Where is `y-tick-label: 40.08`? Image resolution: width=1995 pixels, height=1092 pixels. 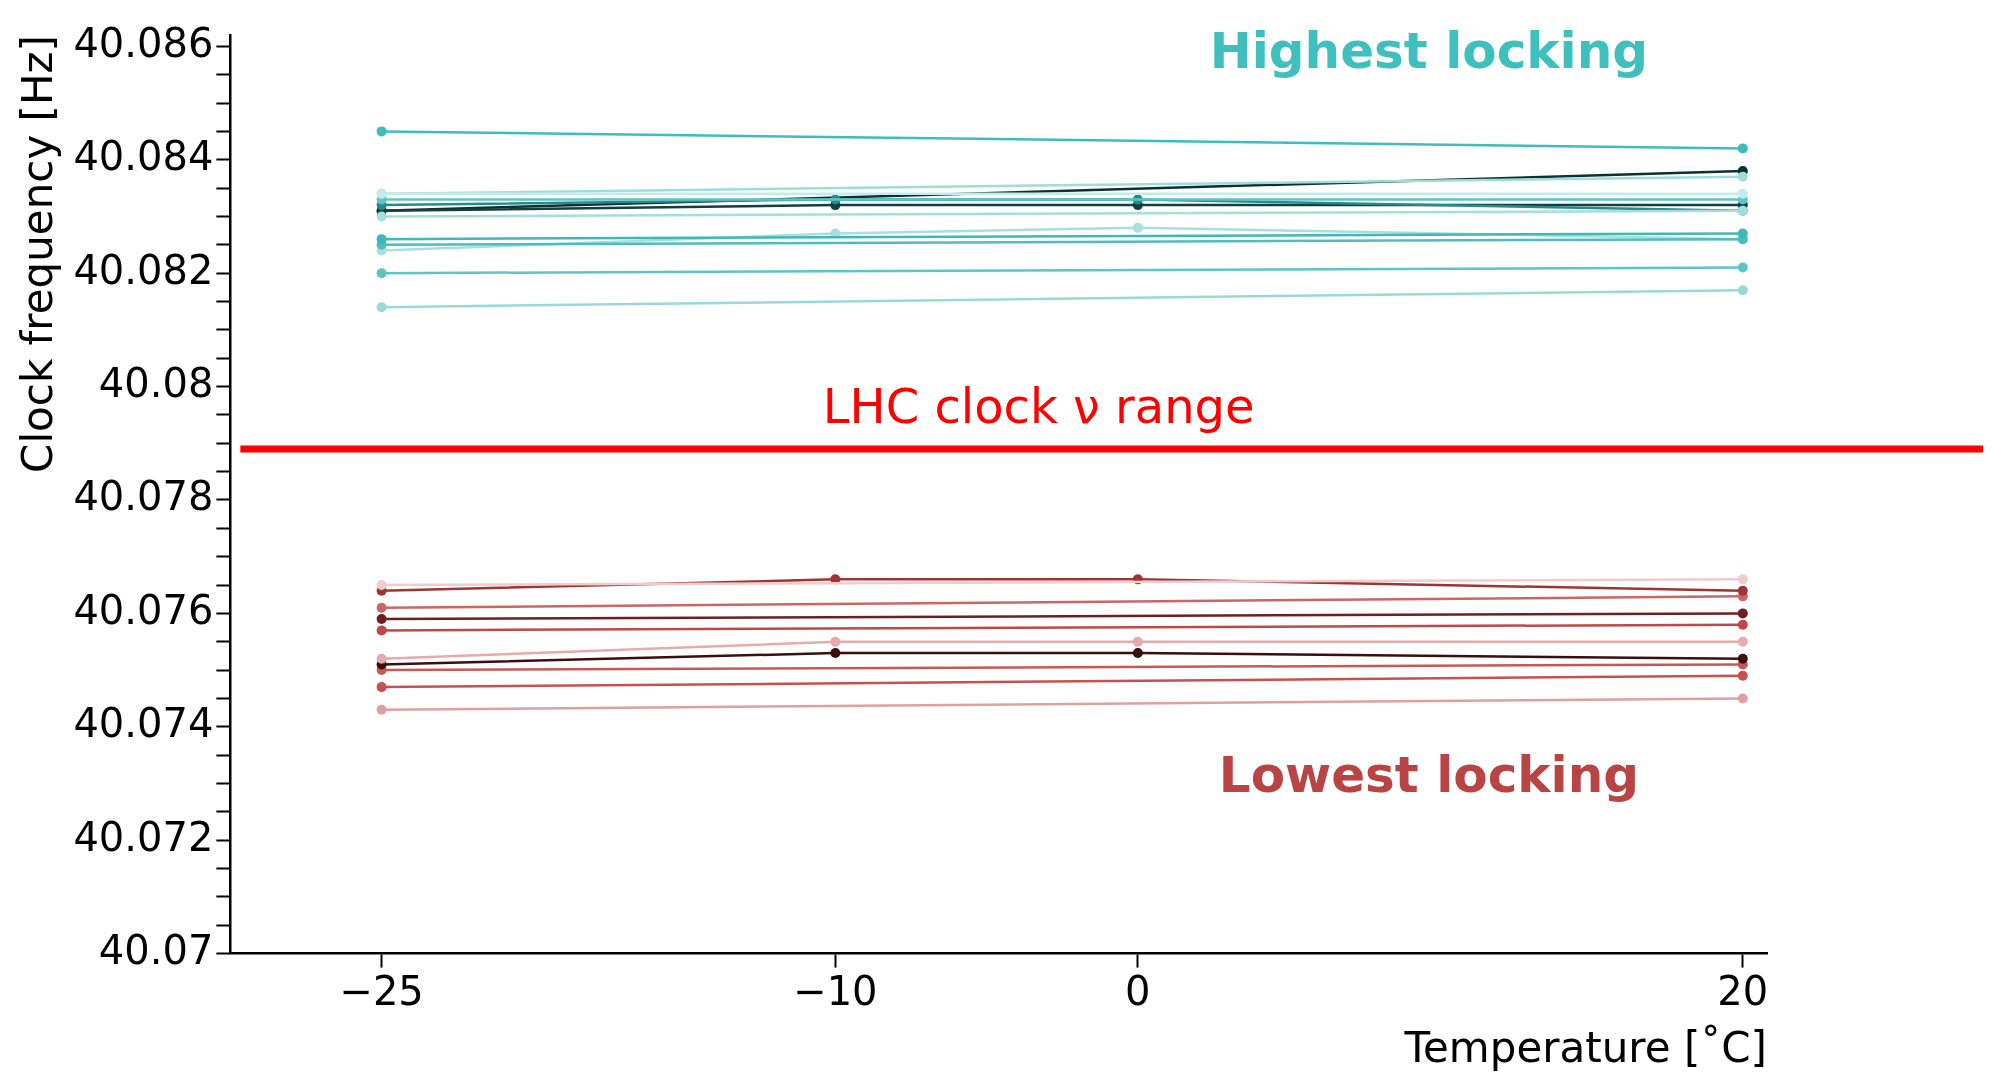 y-tick-label: 40.08 is located at coordinates (156, 382).